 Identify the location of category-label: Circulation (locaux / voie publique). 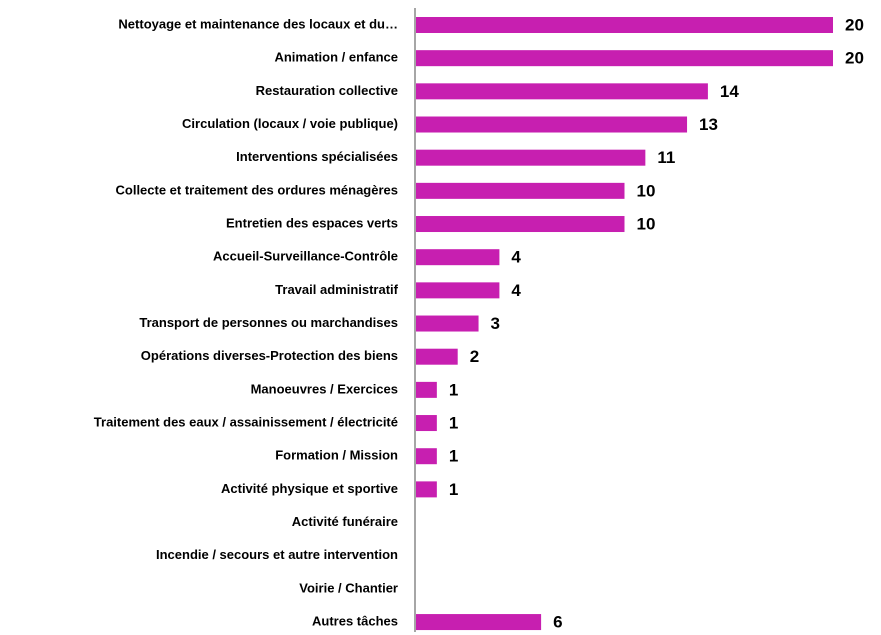
(290, 123).